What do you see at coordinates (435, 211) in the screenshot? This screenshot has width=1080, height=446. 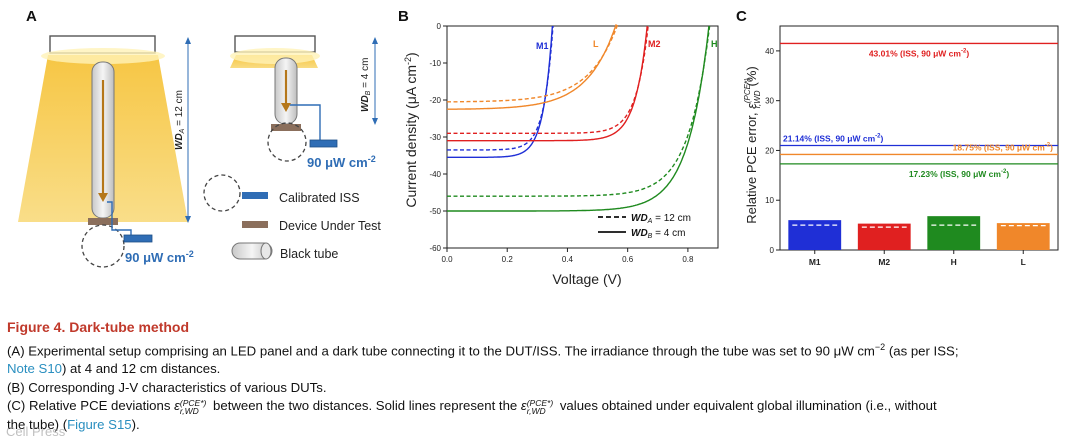 I see `jv-ytick-label: -50` at bounding box center [435, 211].